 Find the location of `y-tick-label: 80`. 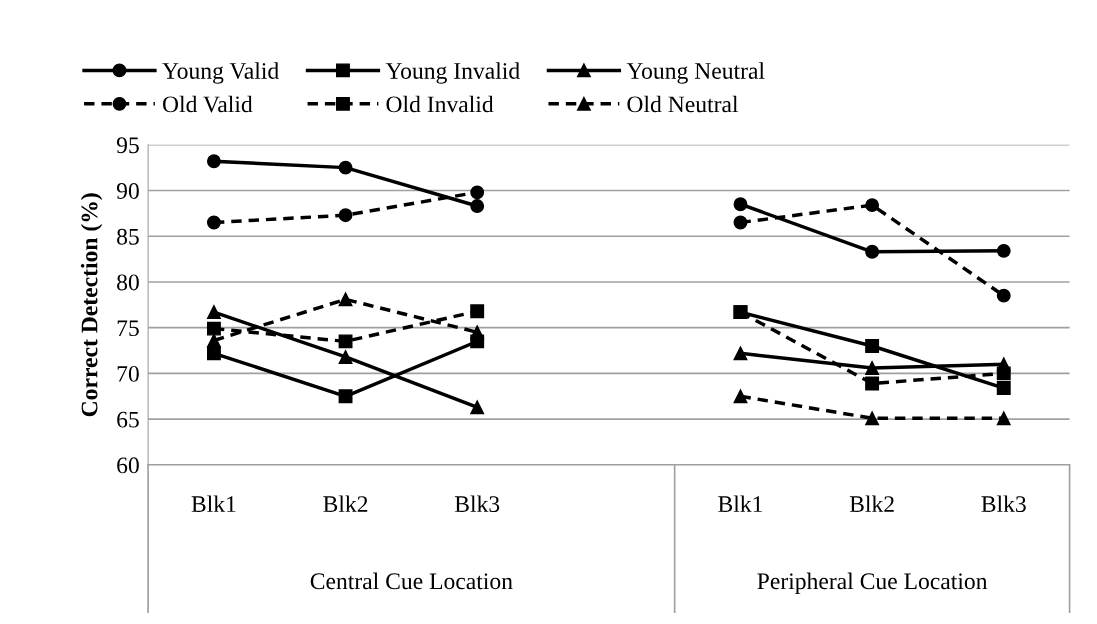

y-tick-label: 80 is located at coordinates (128, 282).